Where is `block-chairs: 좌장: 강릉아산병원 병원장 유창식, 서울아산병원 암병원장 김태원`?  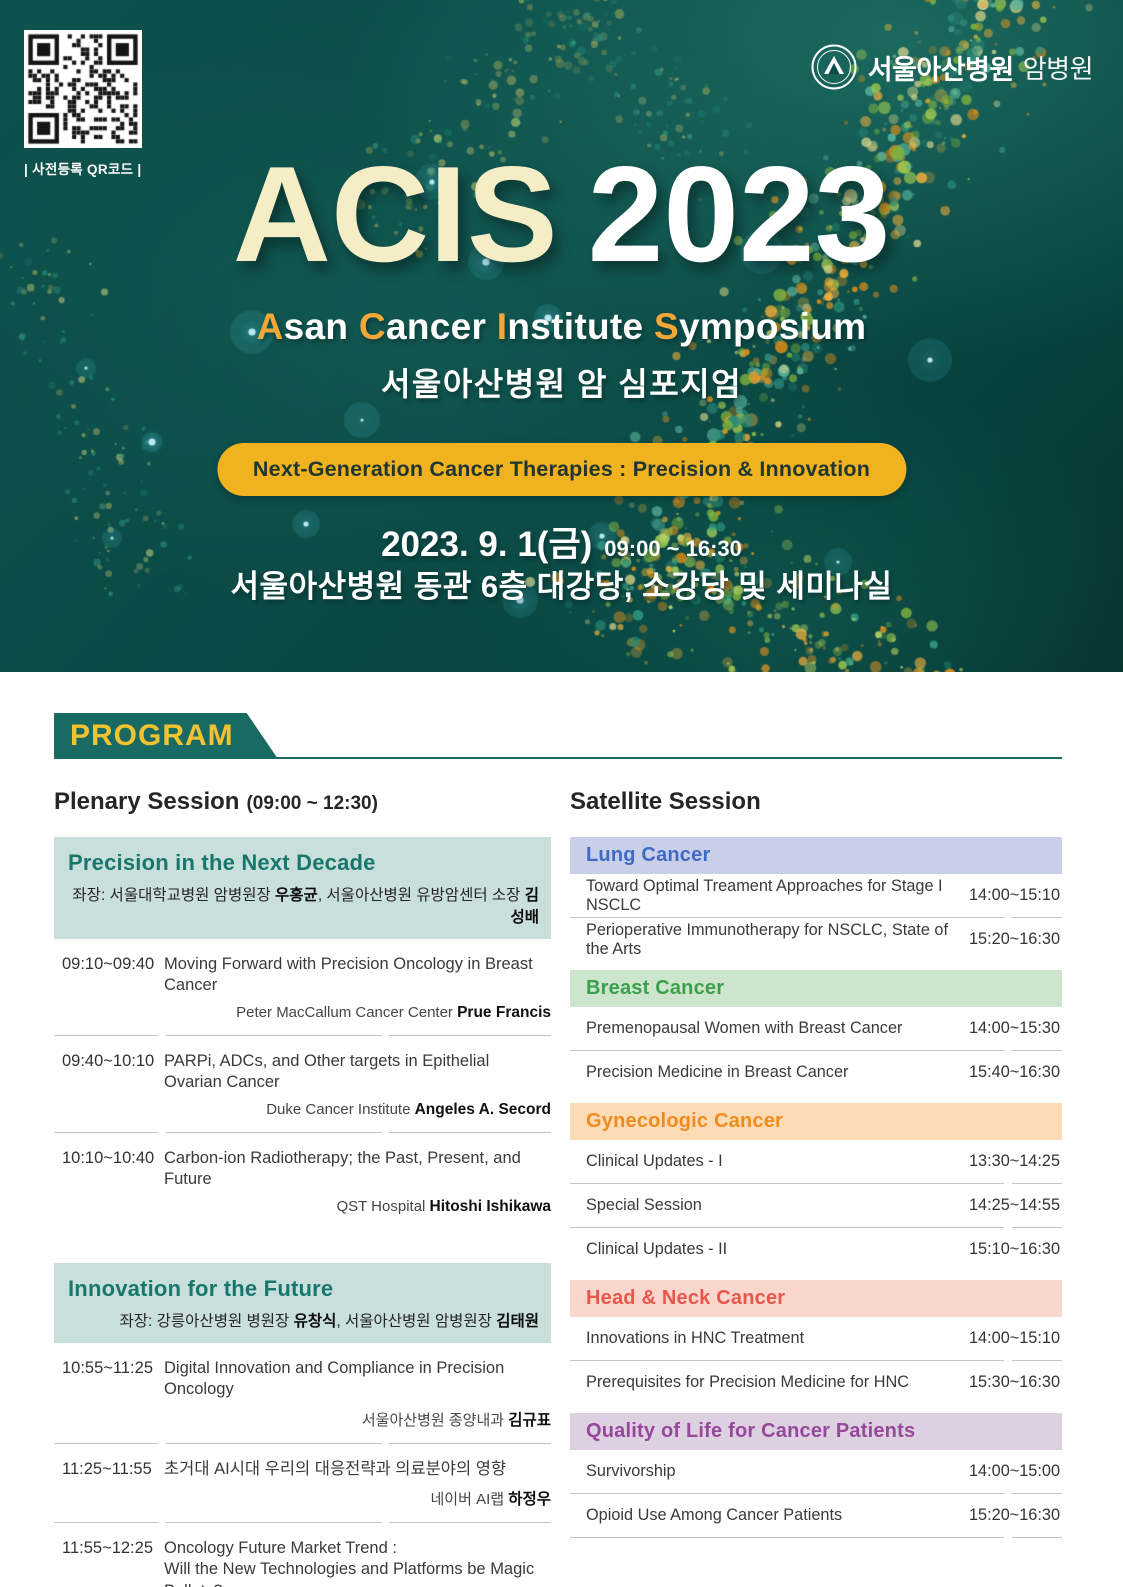 block-chairs: 좌장: 강릉아산병원 병원장 유창식, 서울아산병원 암병원장 김태원 is located at coordinates (303, 1320).